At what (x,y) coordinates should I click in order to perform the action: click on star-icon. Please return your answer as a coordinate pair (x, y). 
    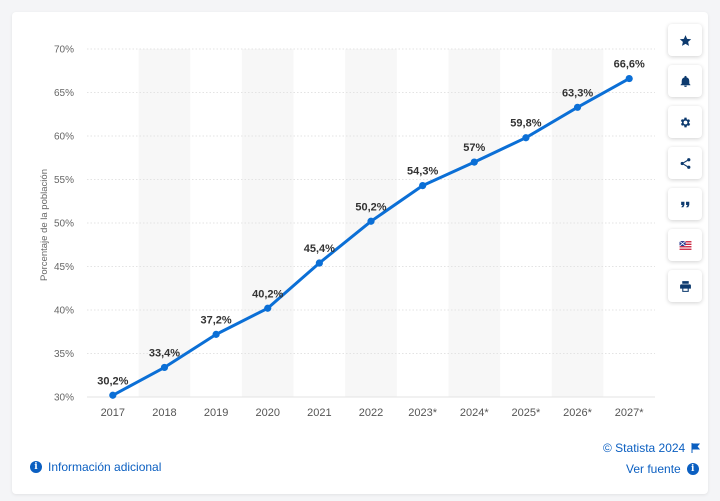
    Looking at the image, I should click on (685, 40).